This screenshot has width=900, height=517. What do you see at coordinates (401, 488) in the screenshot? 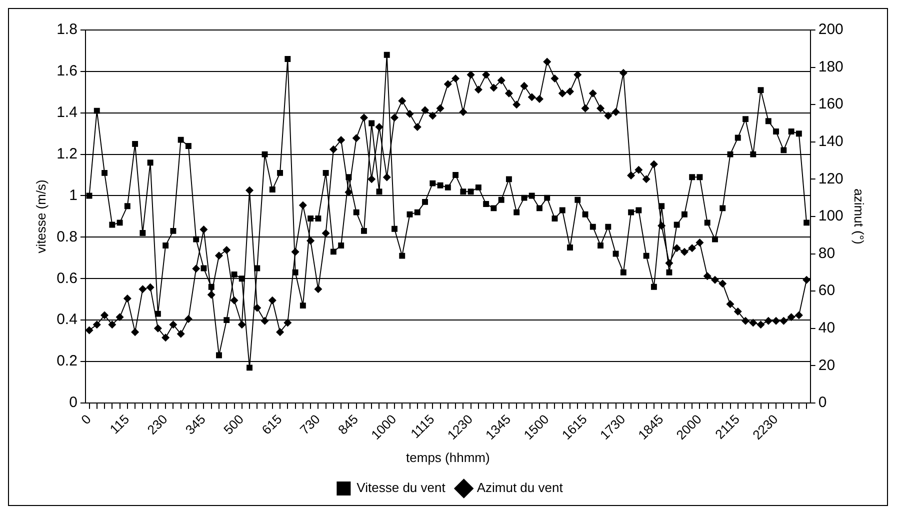
I see `legend-label: Vitesse du vent` at bounding box center [401, 488].